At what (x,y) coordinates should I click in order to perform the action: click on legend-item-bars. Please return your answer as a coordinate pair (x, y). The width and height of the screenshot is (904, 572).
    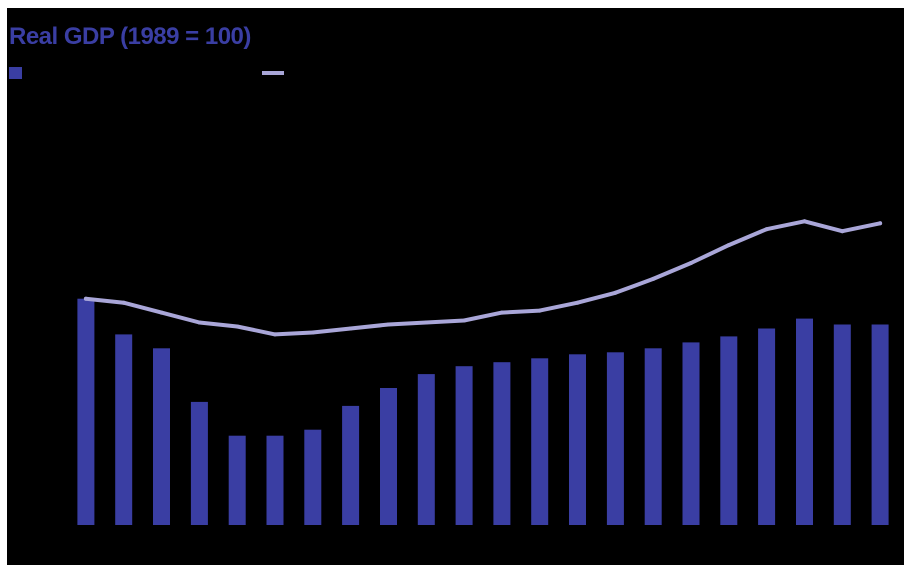
    Looking at the image, I should click on (18, 73).